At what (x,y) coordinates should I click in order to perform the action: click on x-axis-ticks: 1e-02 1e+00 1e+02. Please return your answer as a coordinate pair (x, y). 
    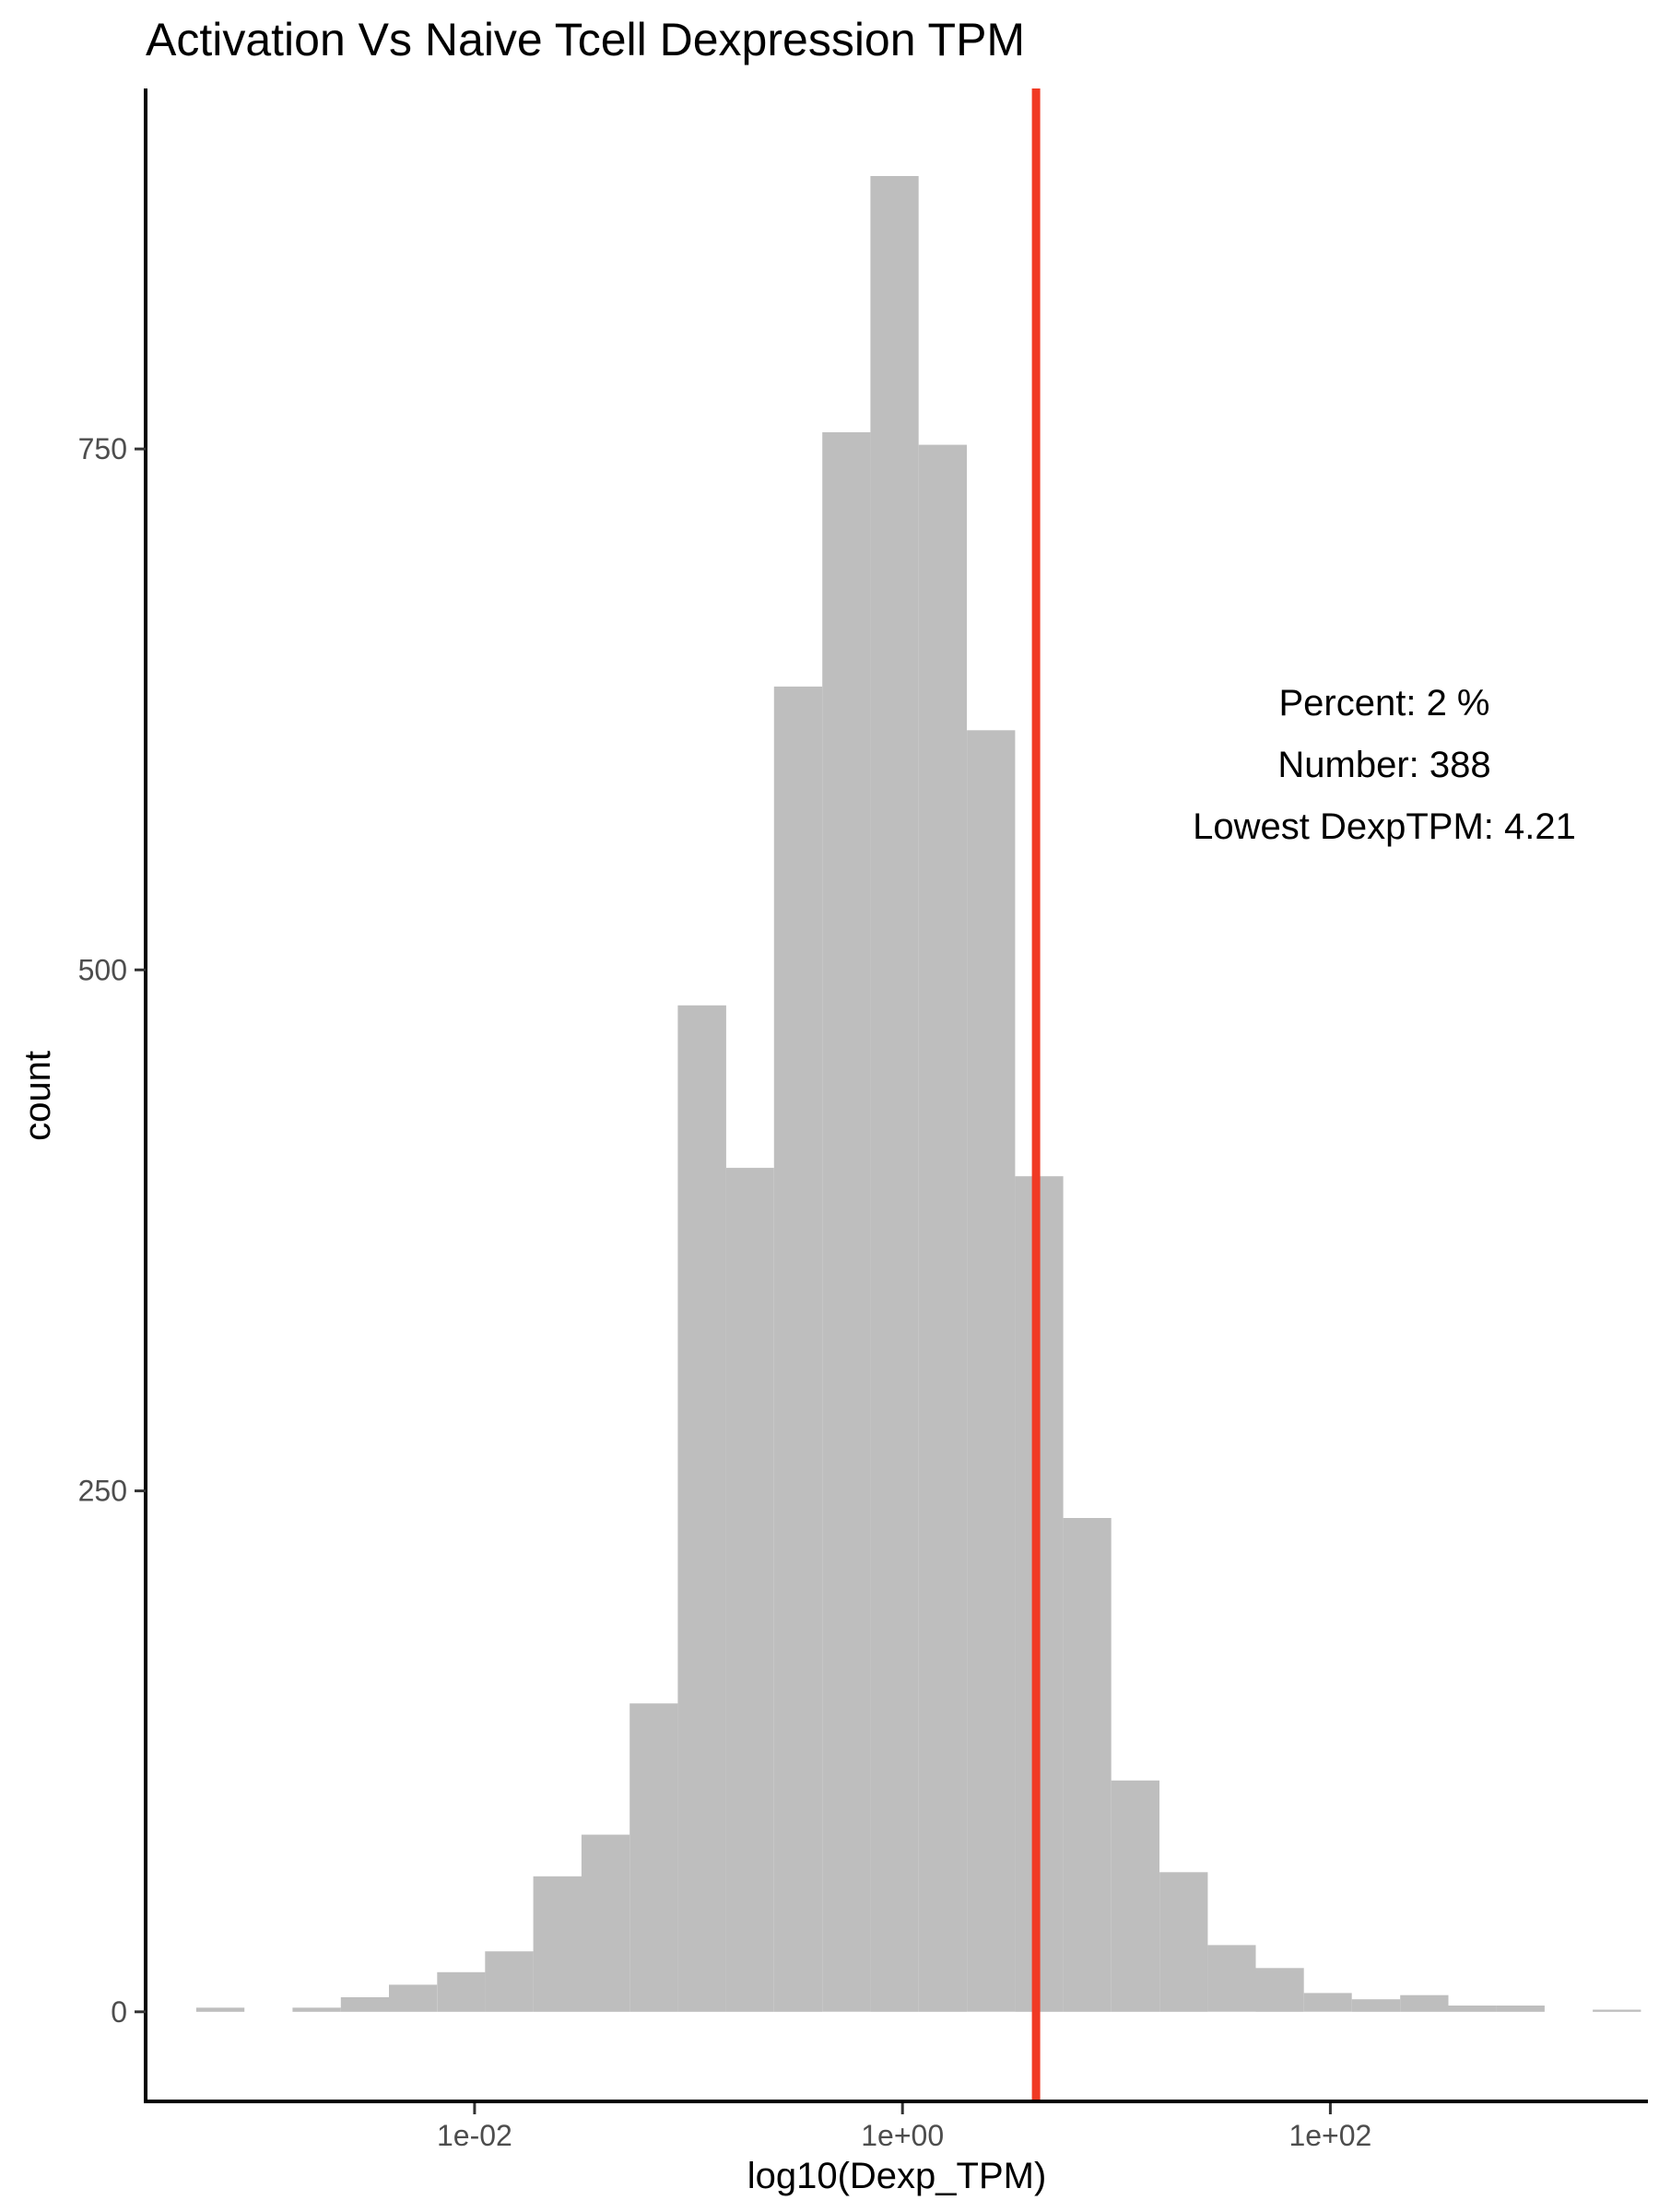
    Looking at the image, I should click on (904, 2127).